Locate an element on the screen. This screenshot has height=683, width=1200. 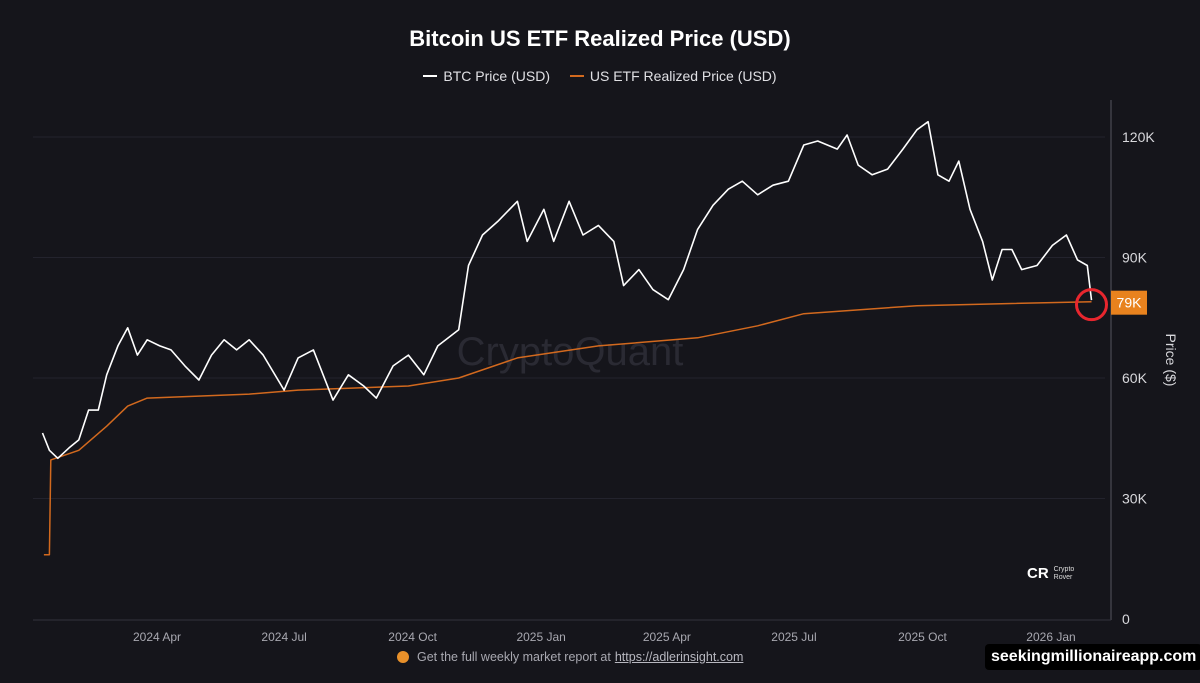
legend-item-btc: BTC Price (USD) is located at coordinates (486, 76).